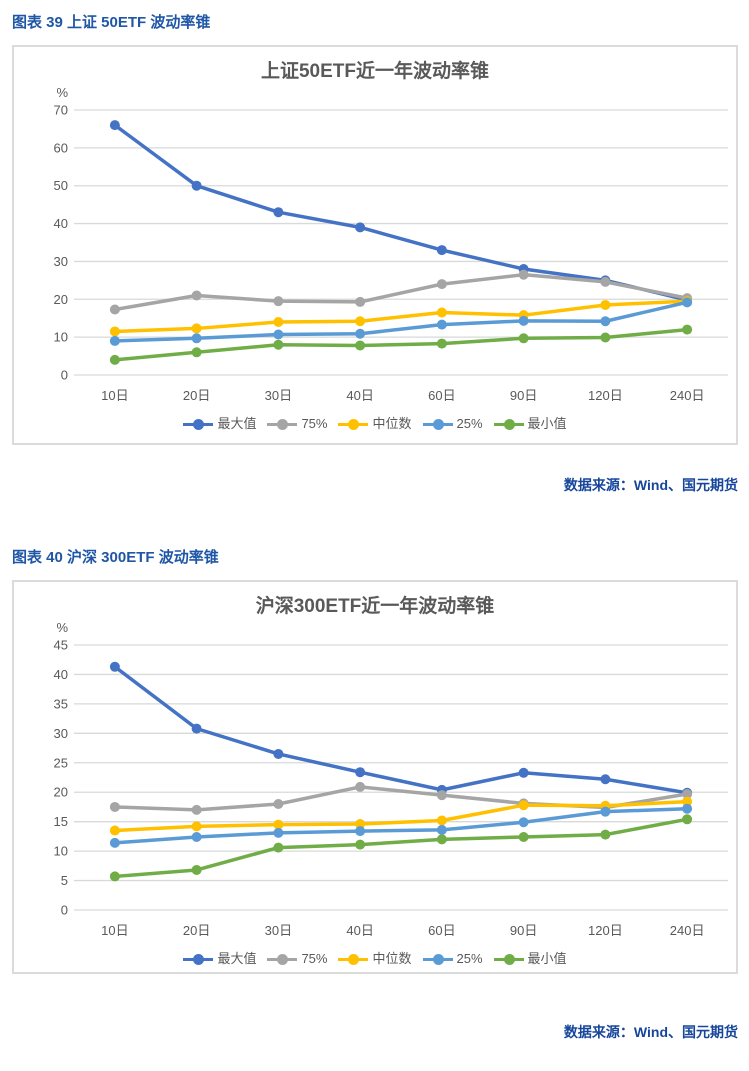 The image size is (749, 1071). What do you see at coordinates (392, 958) in the screenshot?
I see `legend-label: 中位数` at bounding box center [392, 958].